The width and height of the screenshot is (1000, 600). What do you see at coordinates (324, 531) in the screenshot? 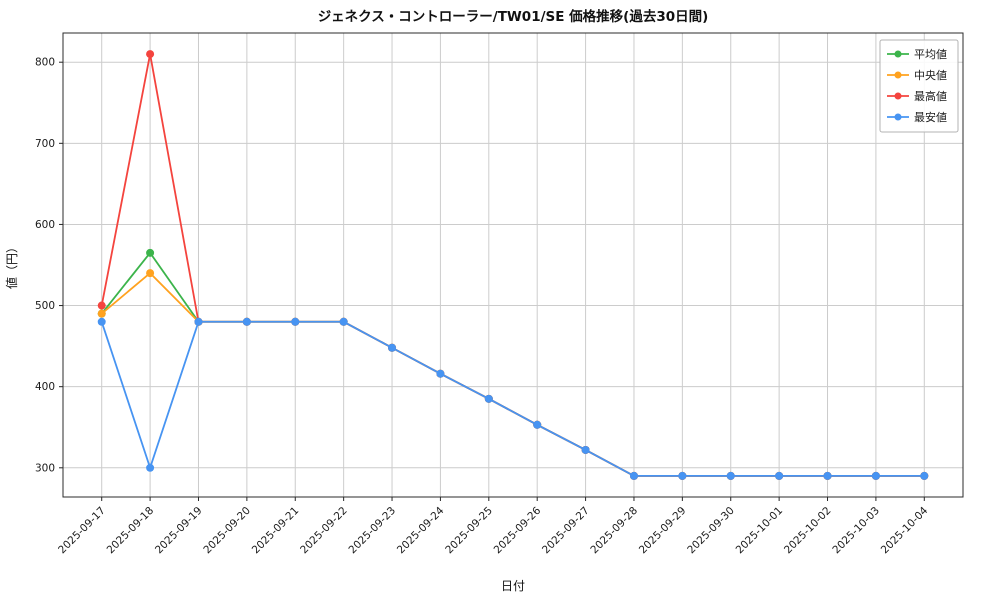
I see `x-tick-label: 2025-09-22` at bounding box center [324, 531].